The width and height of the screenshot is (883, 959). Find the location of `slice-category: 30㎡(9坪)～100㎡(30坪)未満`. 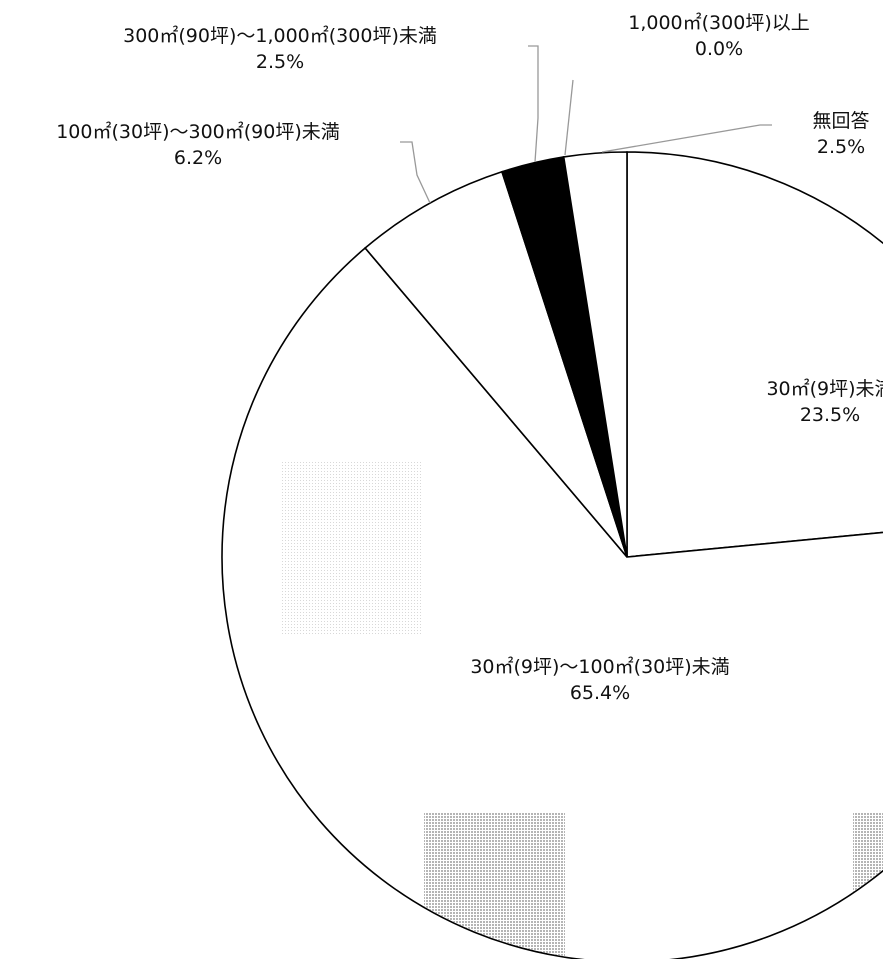

slice-category: 30㎡(9坪)～100㎡(30坪)未満 is located at coordinates (600, 667).